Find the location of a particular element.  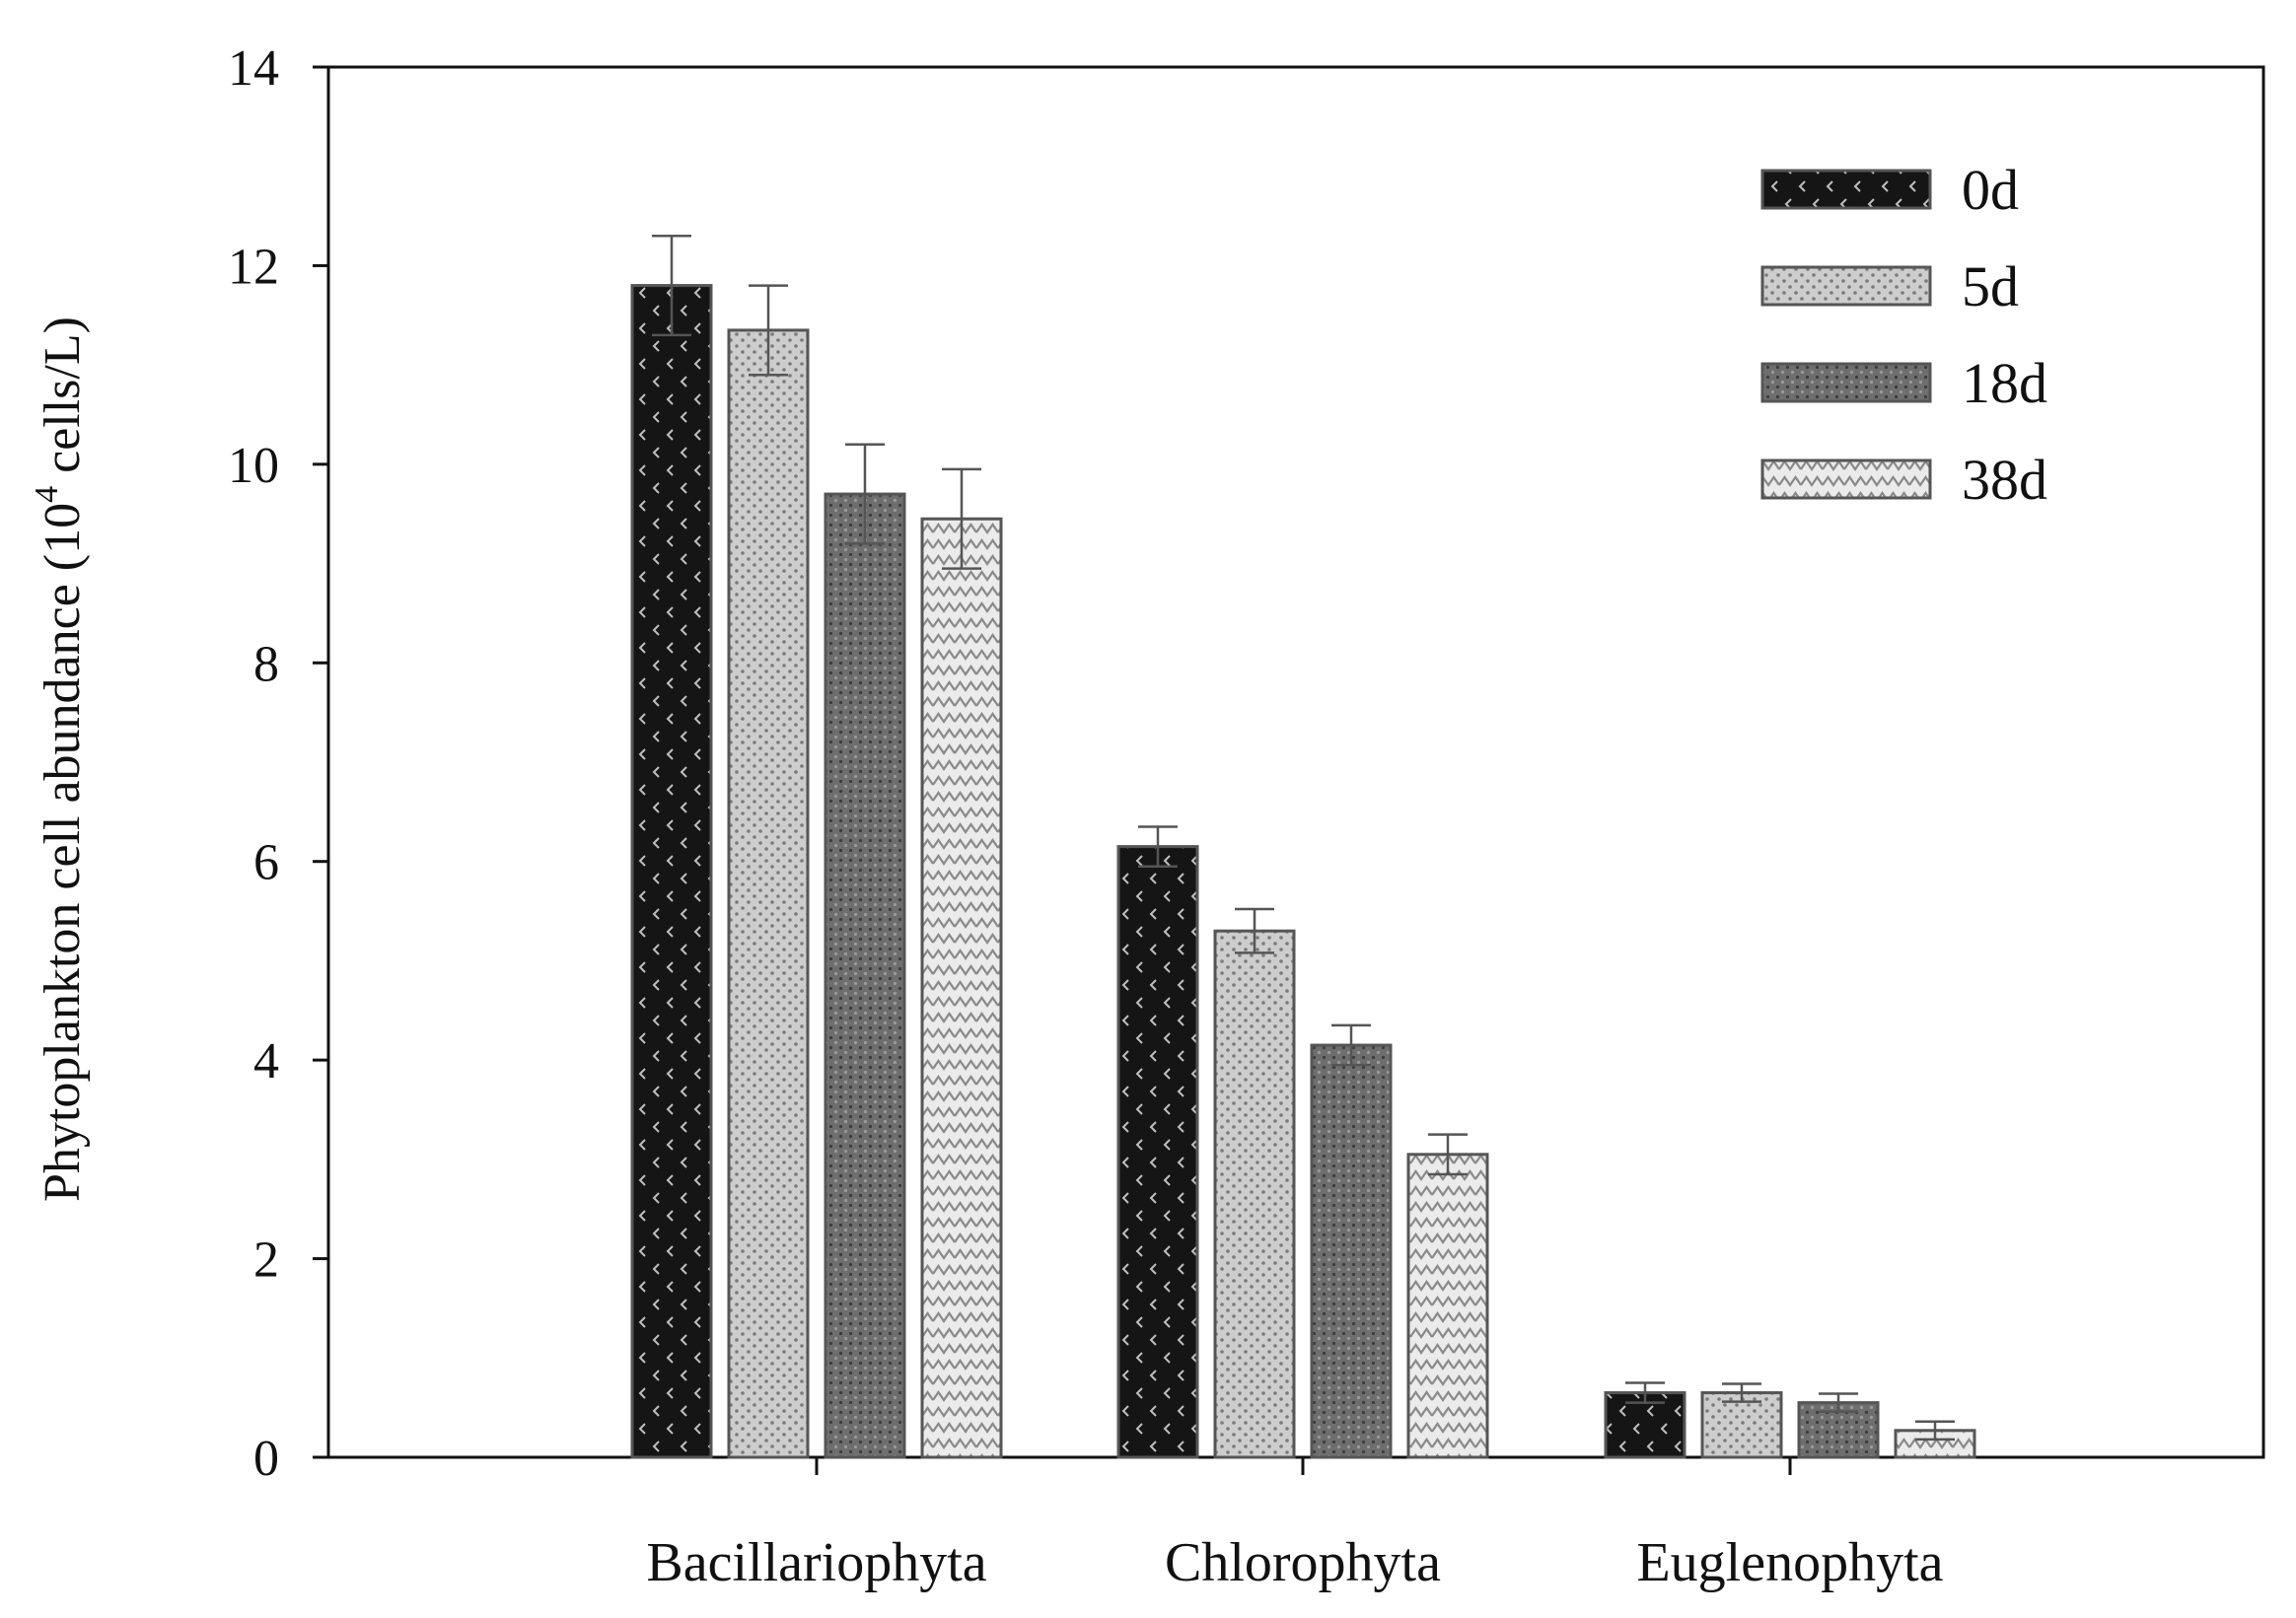

legend-label: 18d is located at coordinates (2005, 383).